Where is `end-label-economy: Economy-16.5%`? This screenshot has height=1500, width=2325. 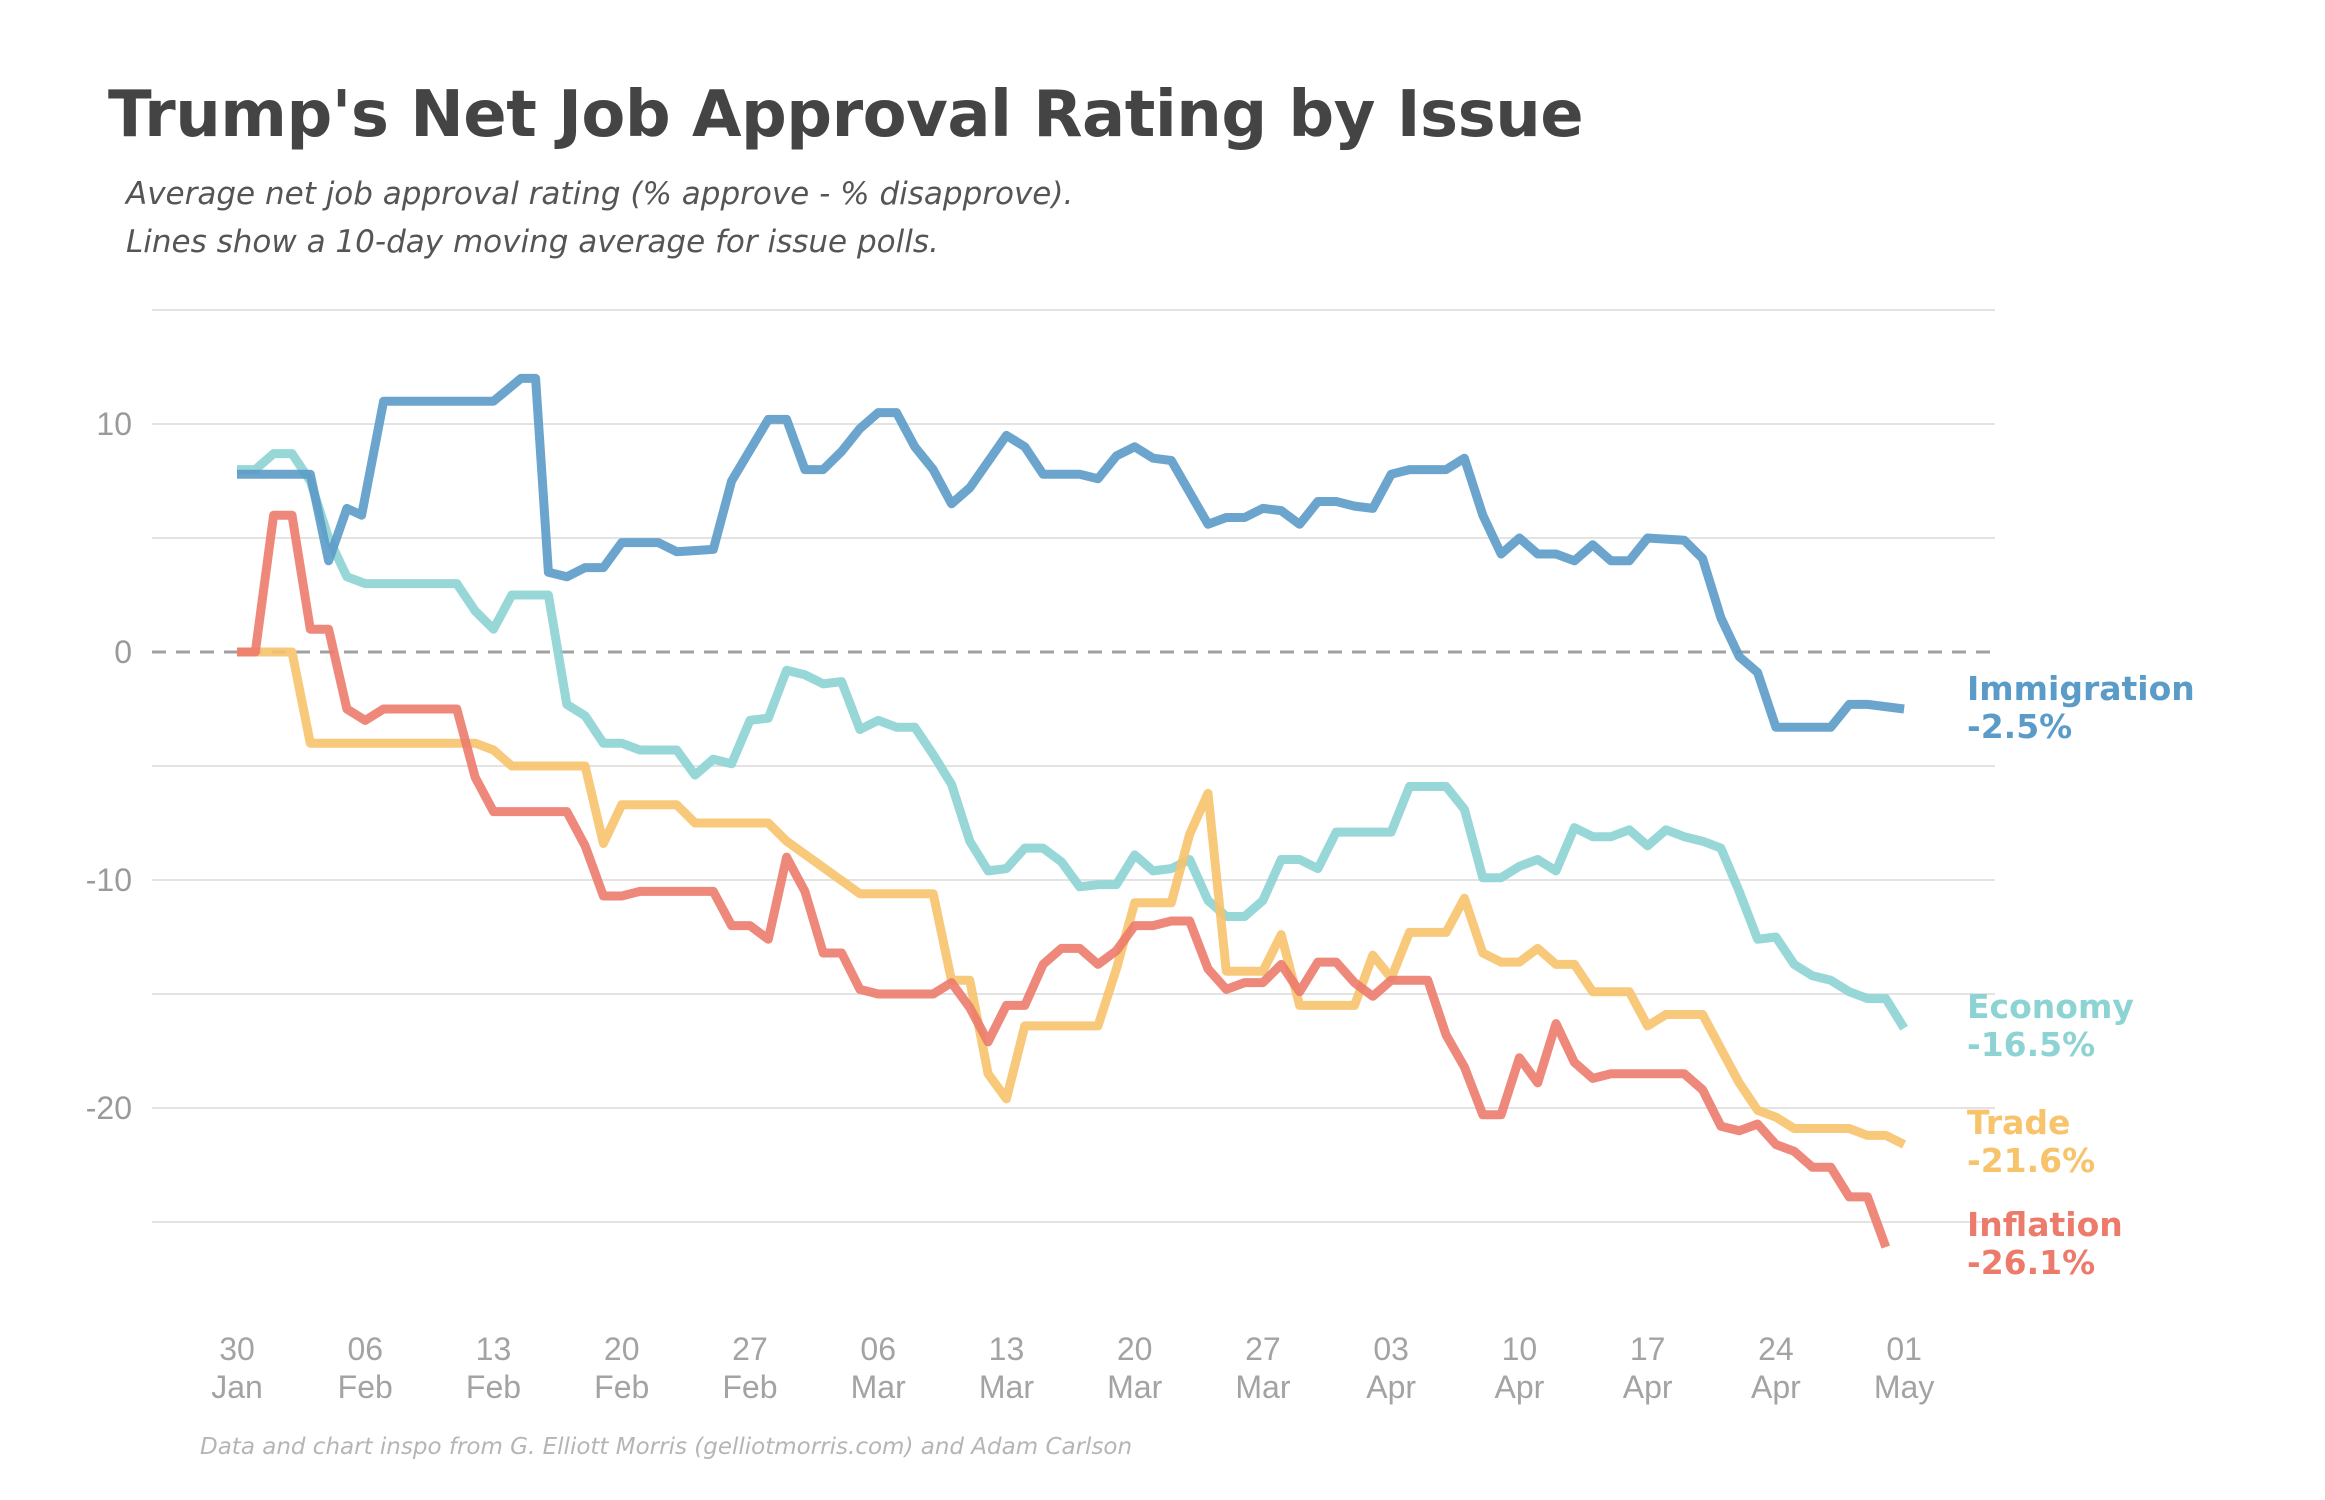
end-label-economy: Economy-16.5% is located at coordinates (2050, 1025).